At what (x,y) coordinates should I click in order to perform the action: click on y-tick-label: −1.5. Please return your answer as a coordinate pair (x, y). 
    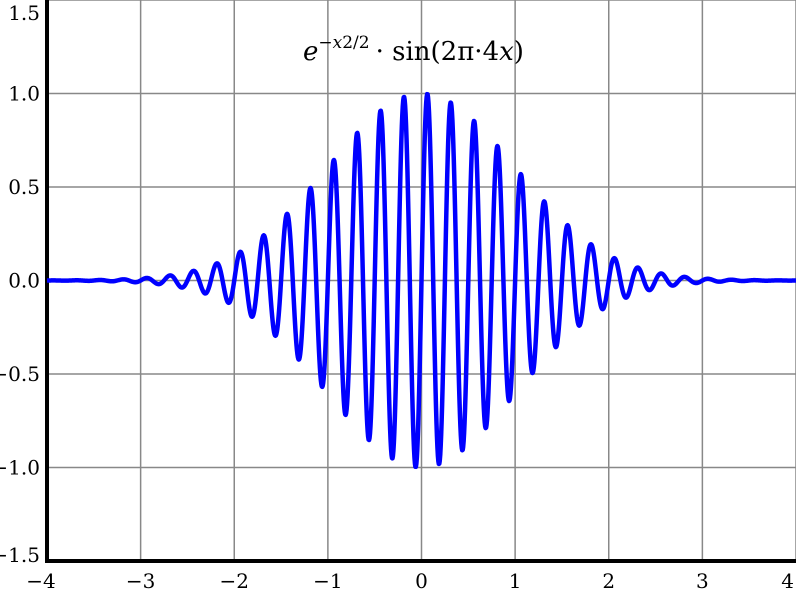
    Looking at the image, I should click on (20, 555).